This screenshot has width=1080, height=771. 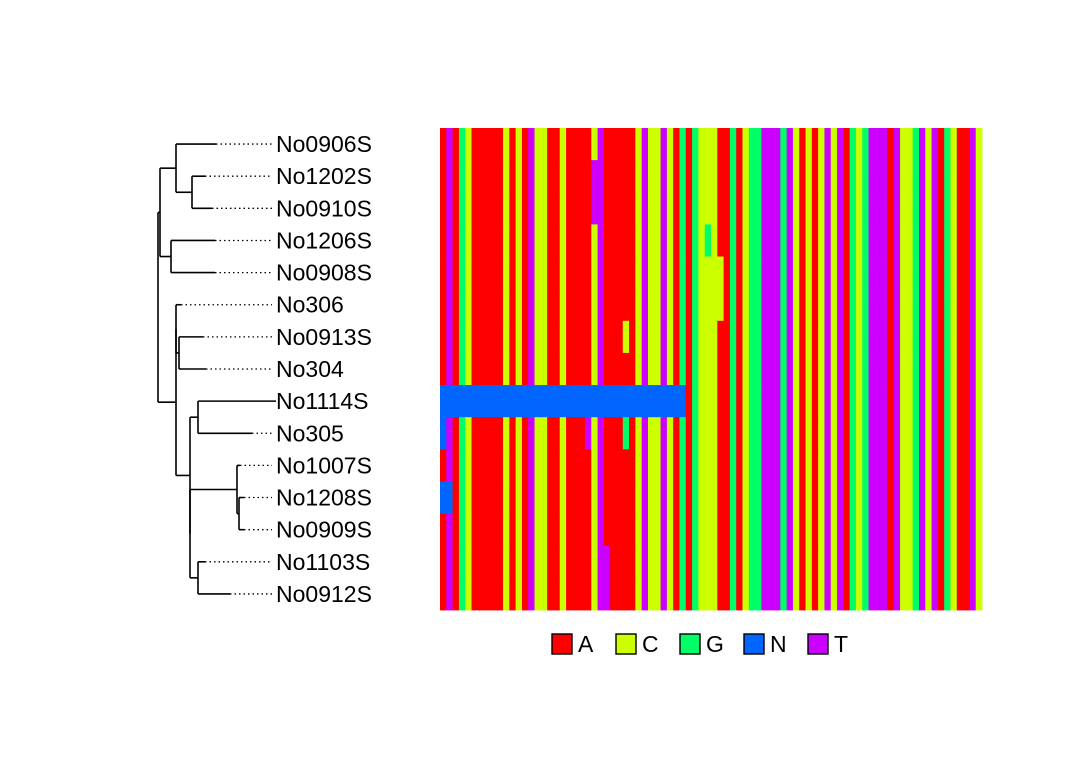 What do you see at coordinates (324, 208) in the screenshot?
I see `row-label: No0910S` at bounding box center [324, 208].